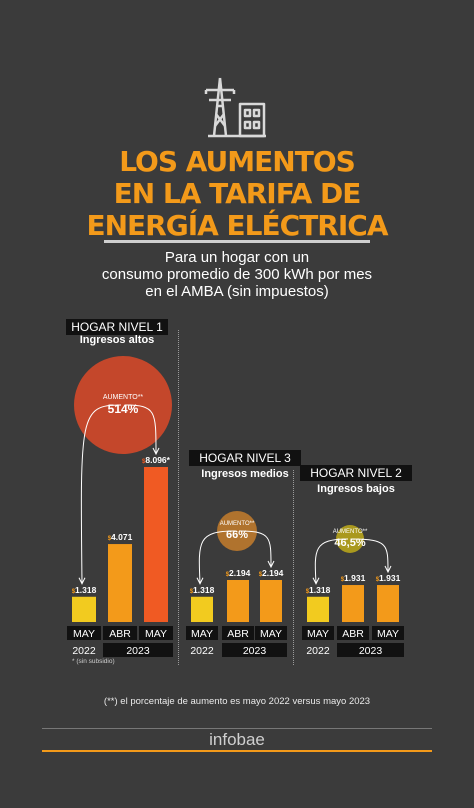 The image size is (474, 808). I want to click on panel-1-arrow-right, so click(140, 429).